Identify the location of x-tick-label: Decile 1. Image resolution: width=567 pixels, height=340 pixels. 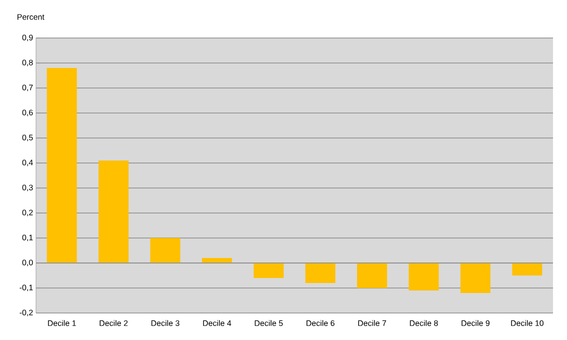
(62, 323).